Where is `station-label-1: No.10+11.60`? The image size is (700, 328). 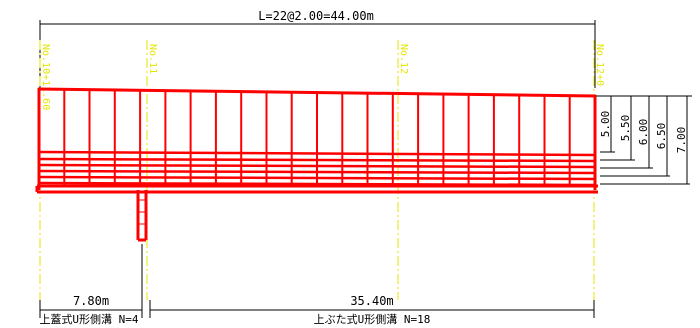
station-label-1: No.10+11.60 is located at coordinates (45, 77).